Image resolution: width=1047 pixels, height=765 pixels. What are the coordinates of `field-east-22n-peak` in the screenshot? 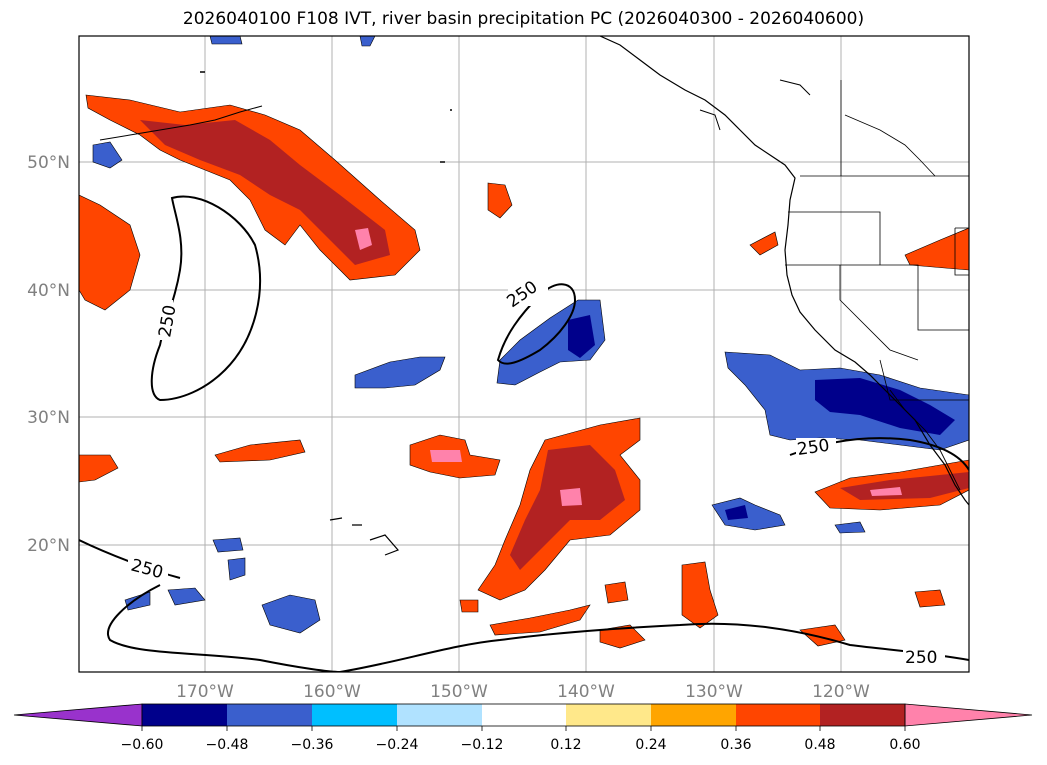 It's located at (886, 491).